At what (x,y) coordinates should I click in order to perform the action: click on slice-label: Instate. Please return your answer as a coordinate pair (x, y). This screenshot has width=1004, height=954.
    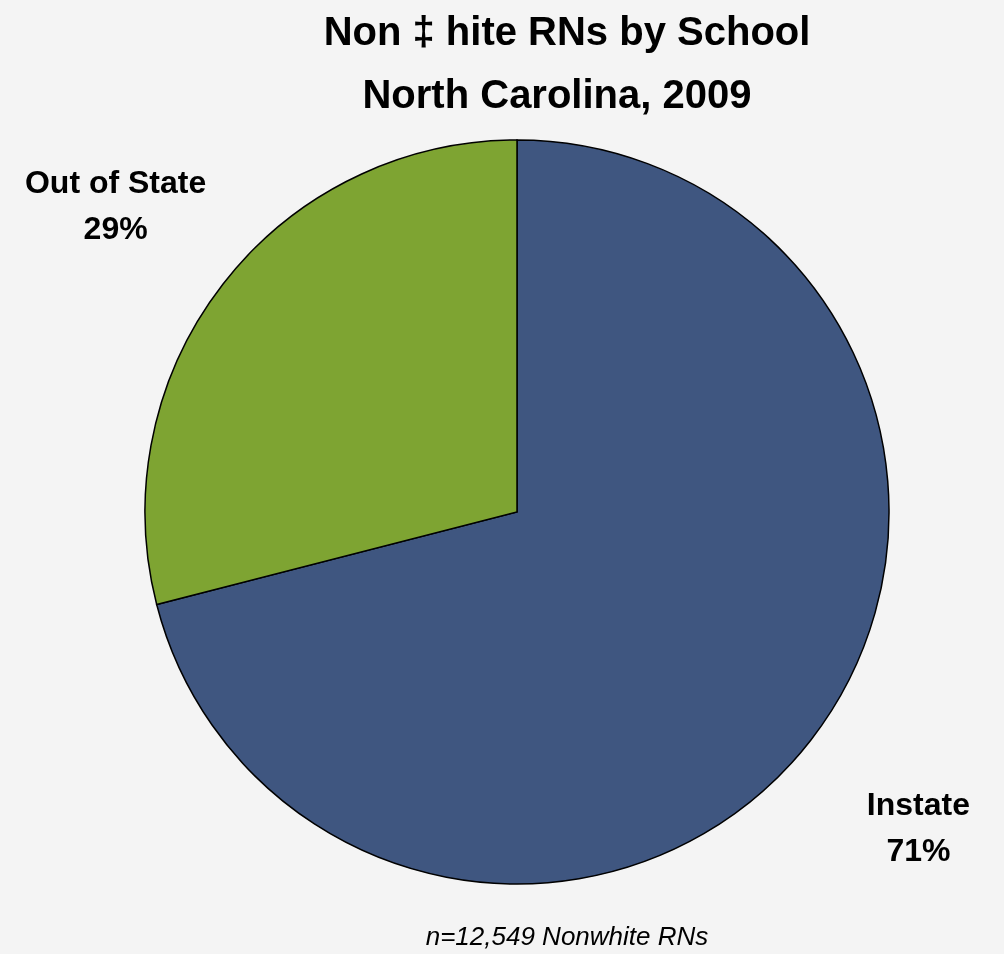
    Looking at the image, I should click on (918, 804).